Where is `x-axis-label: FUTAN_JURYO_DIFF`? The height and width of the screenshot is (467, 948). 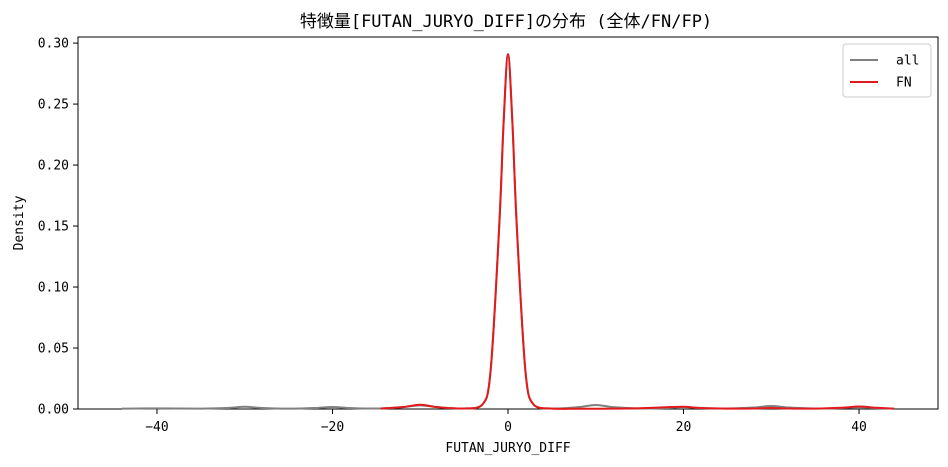 x-axis-label: FUTAN_JURYO_DIFF is located at coordinates (507, 448).